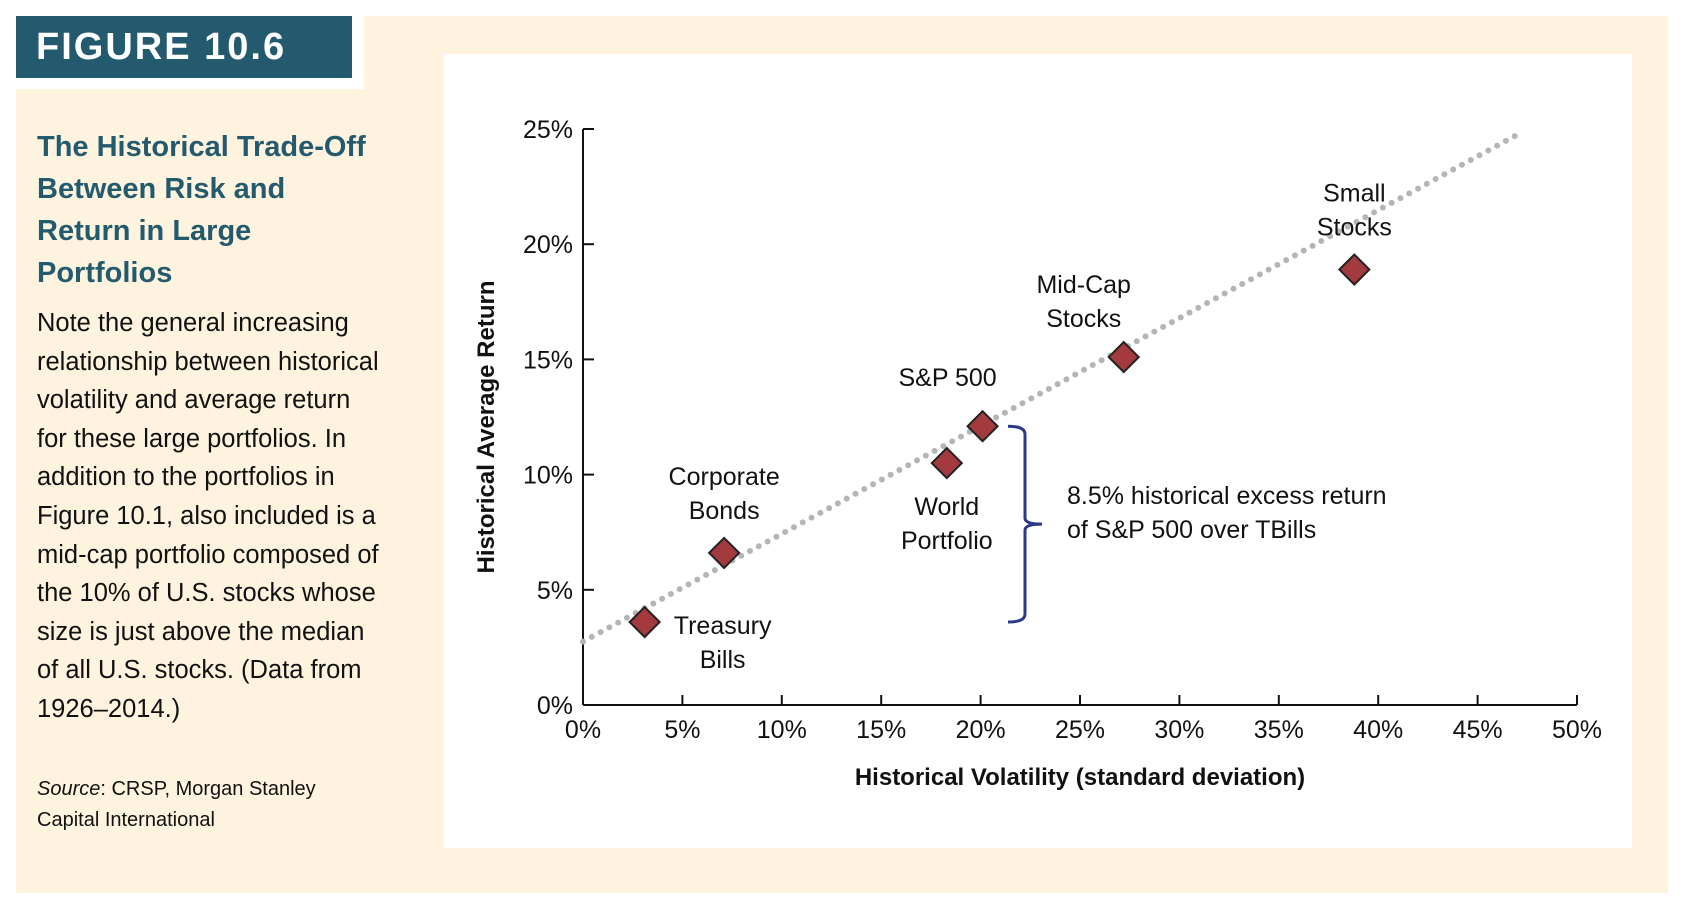 This screenshot has width=1684, height=910. Describe the element at coordinates (1577, 730) in the screenshot. I see `x-tick-label: 50%` at that location.